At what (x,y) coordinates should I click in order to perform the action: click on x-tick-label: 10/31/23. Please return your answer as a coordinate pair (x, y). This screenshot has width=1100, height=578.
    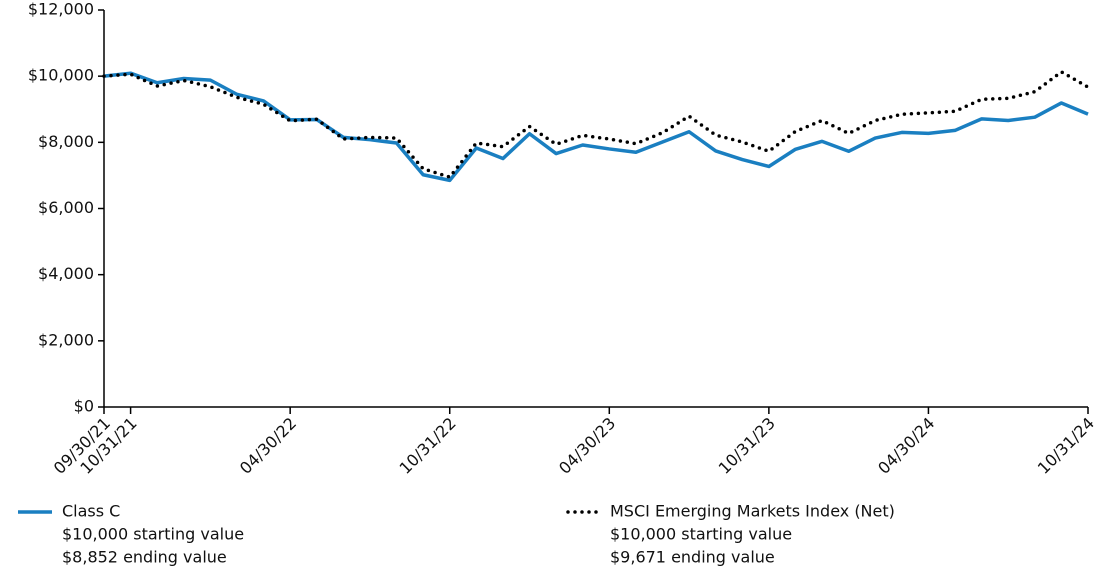
    Looking at the image, I should click on (747, 446).